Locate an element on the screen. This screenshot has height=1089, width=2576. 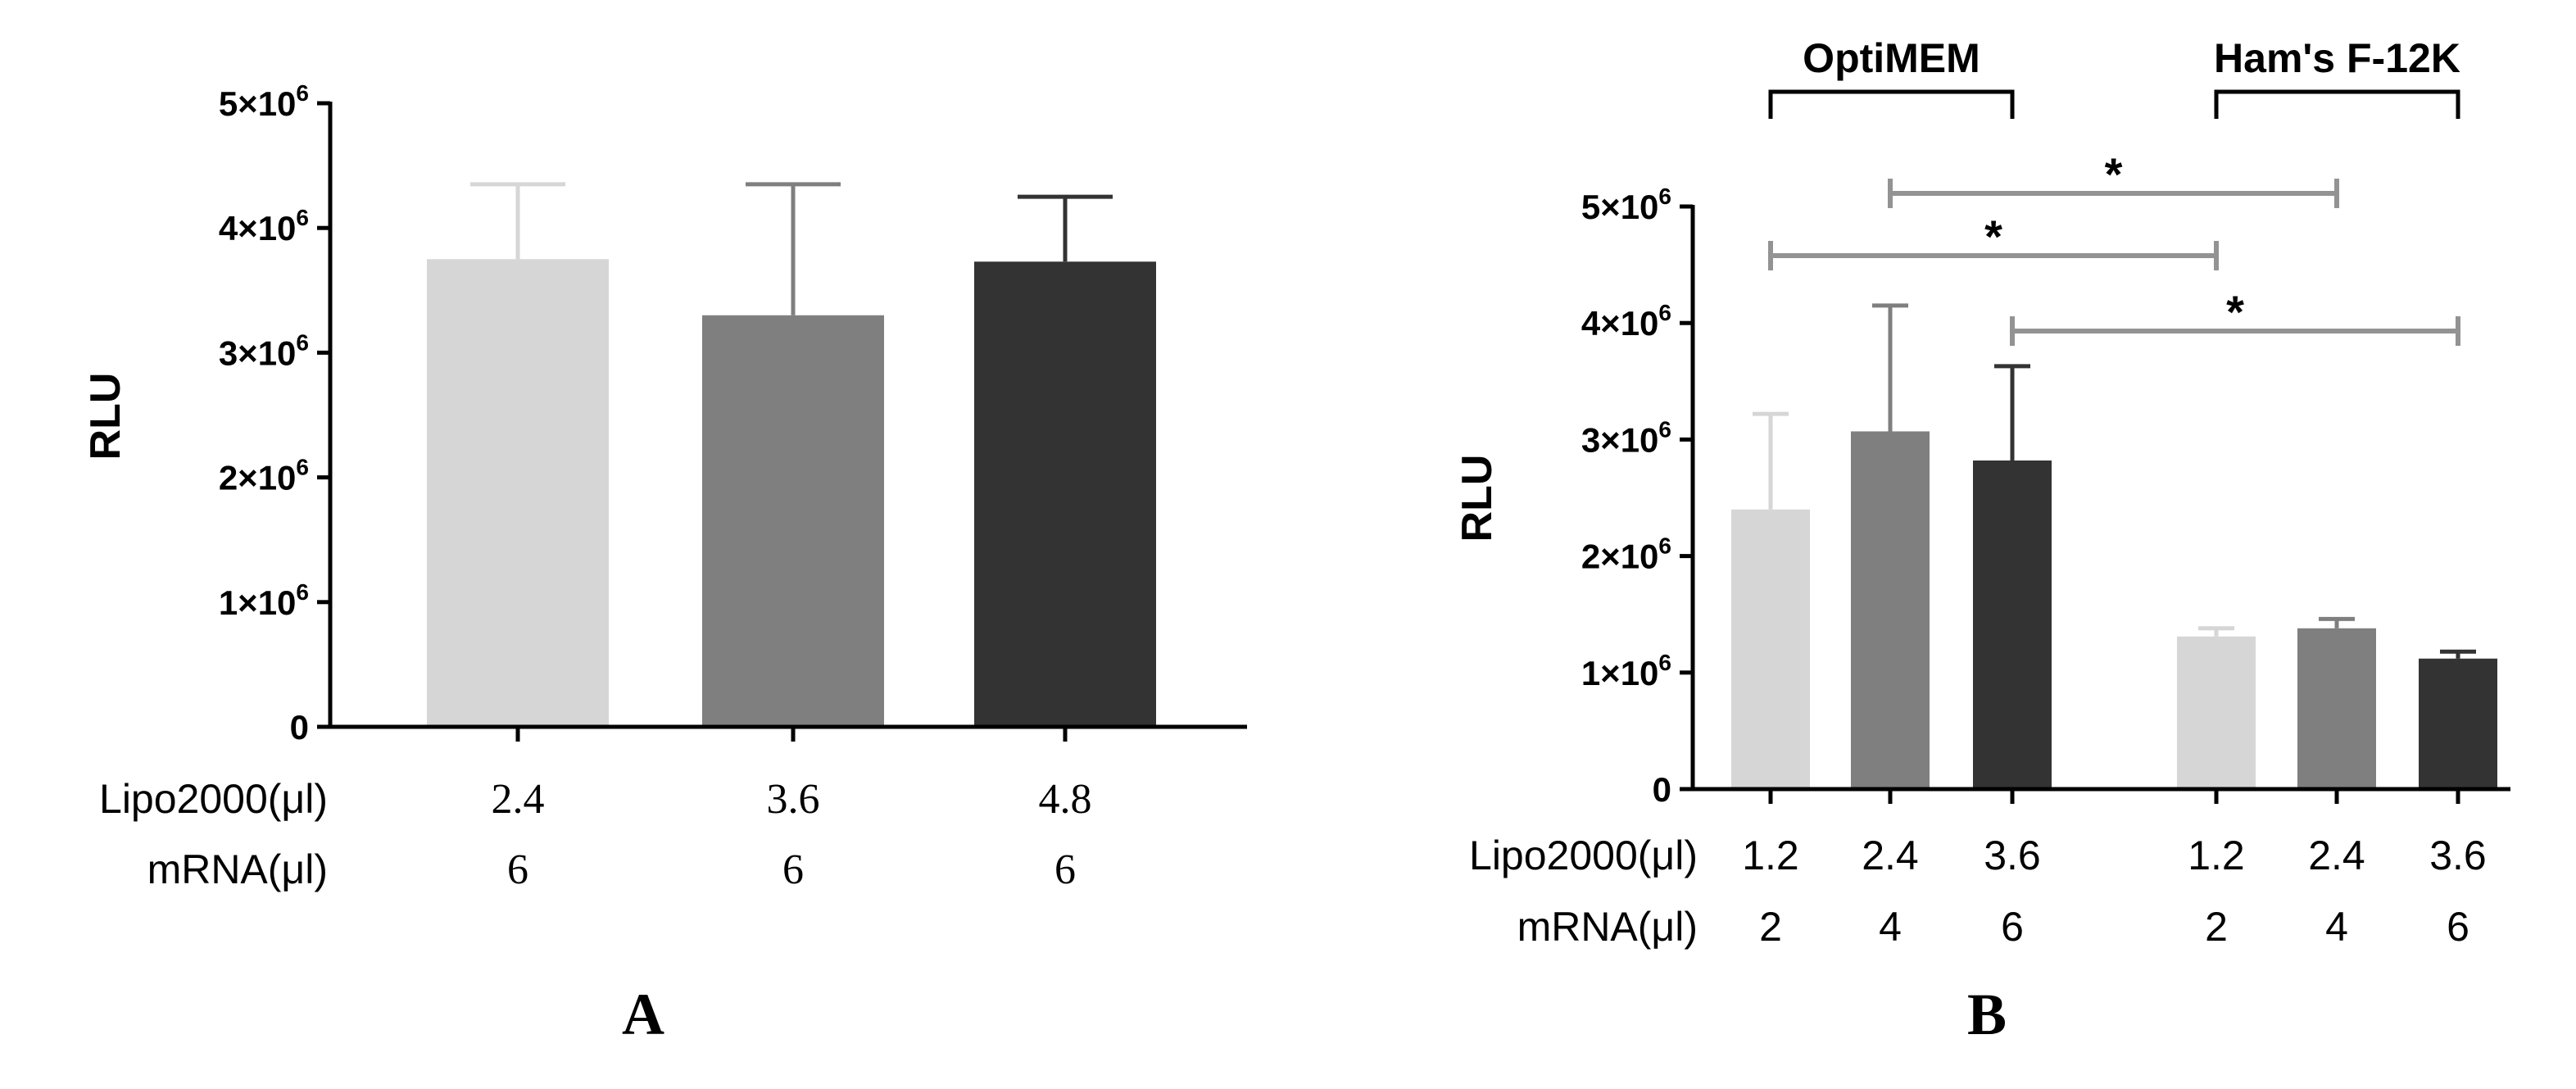
panel-letter: B is located at coordinates (1987, 1015).